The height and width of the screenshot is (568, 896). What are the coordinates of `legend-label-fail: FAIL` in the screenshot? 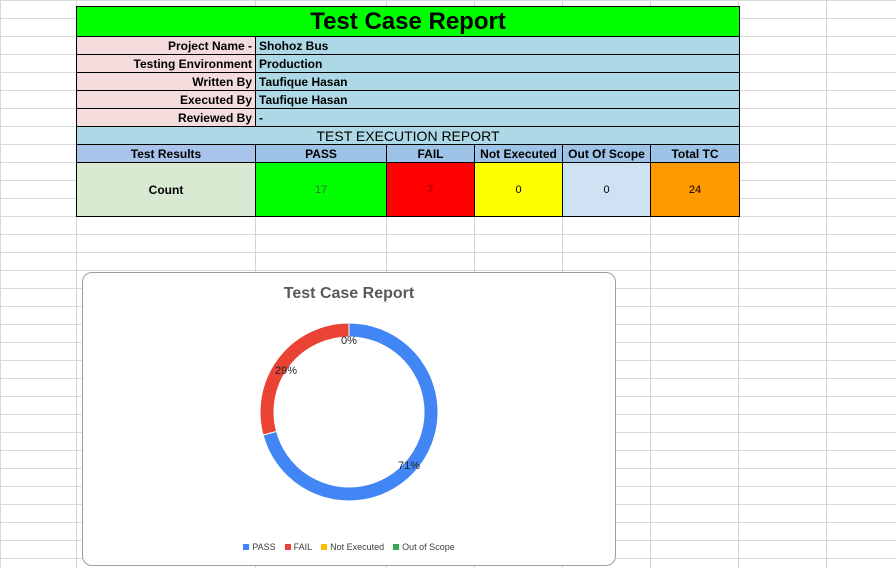 It's located at (303, 547).